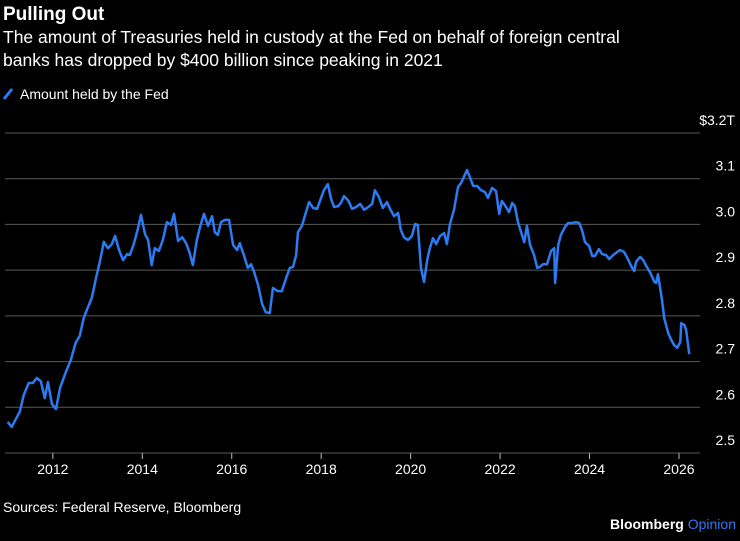  I want to click on x-tick-label: 2024, so click(589, 469).